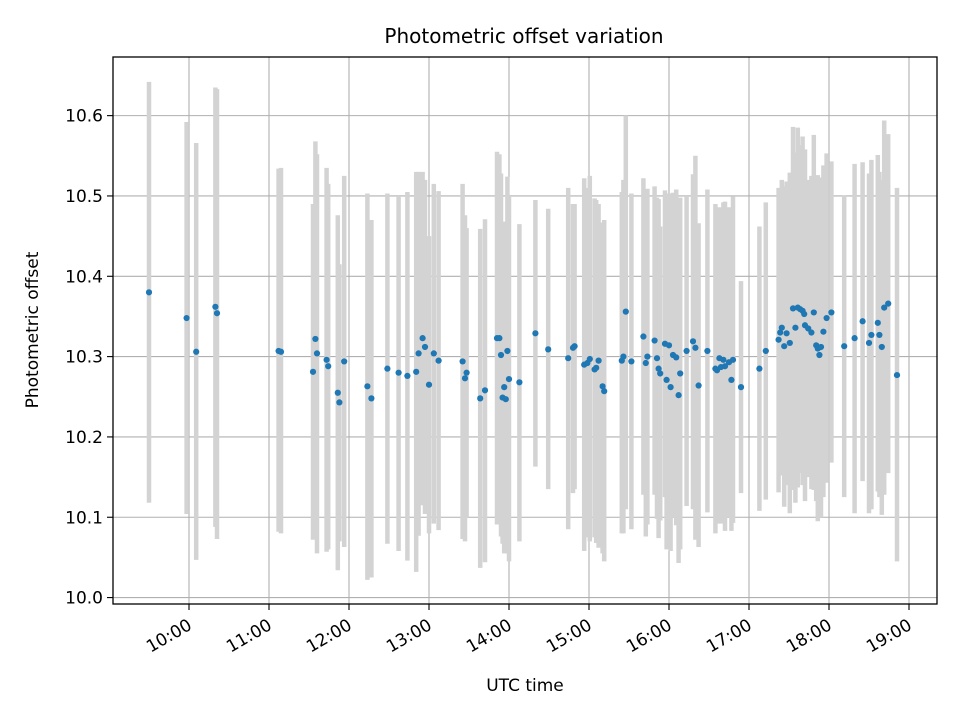 The width and height of the screenshot is (960, 720). I want to click on y-axis-title: Photometric offset, so click(33, 329).